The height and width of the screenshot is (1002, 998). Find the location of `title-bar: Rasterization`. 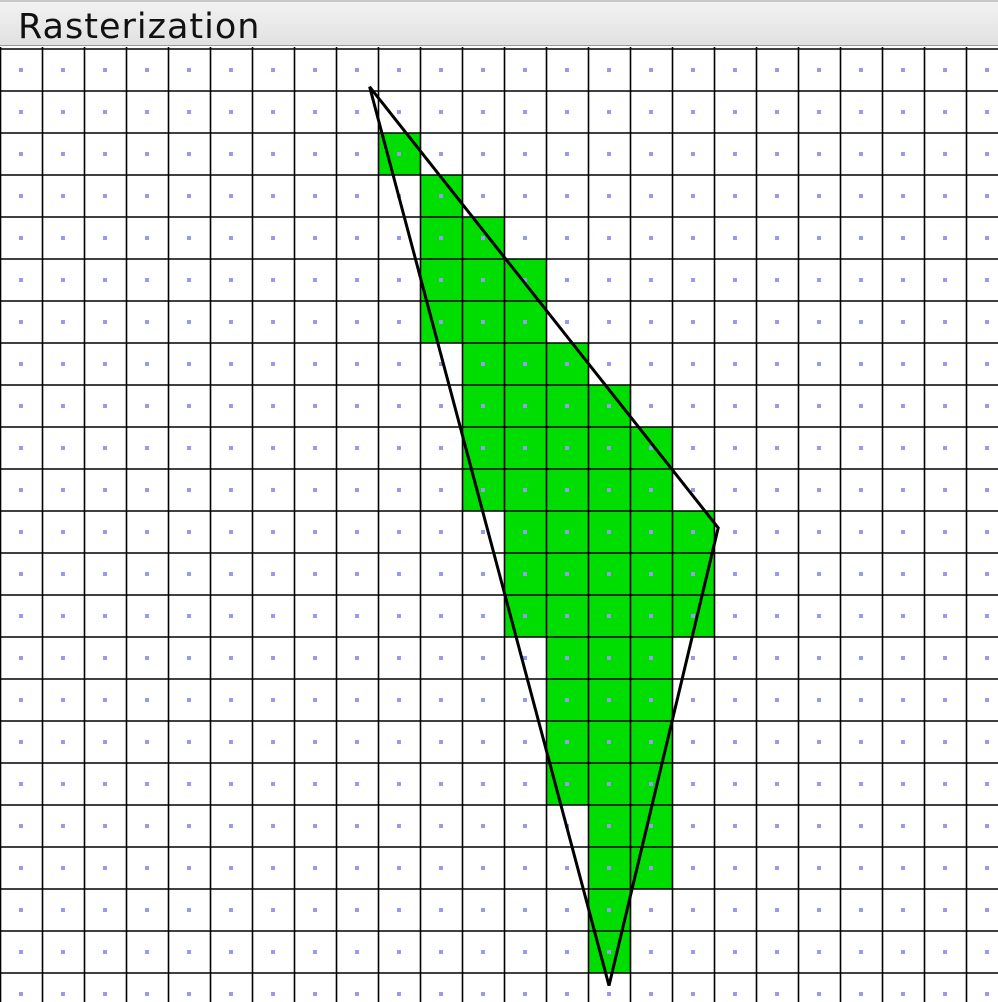

title-bar: Rasterization is located at coordinates (499, 23).